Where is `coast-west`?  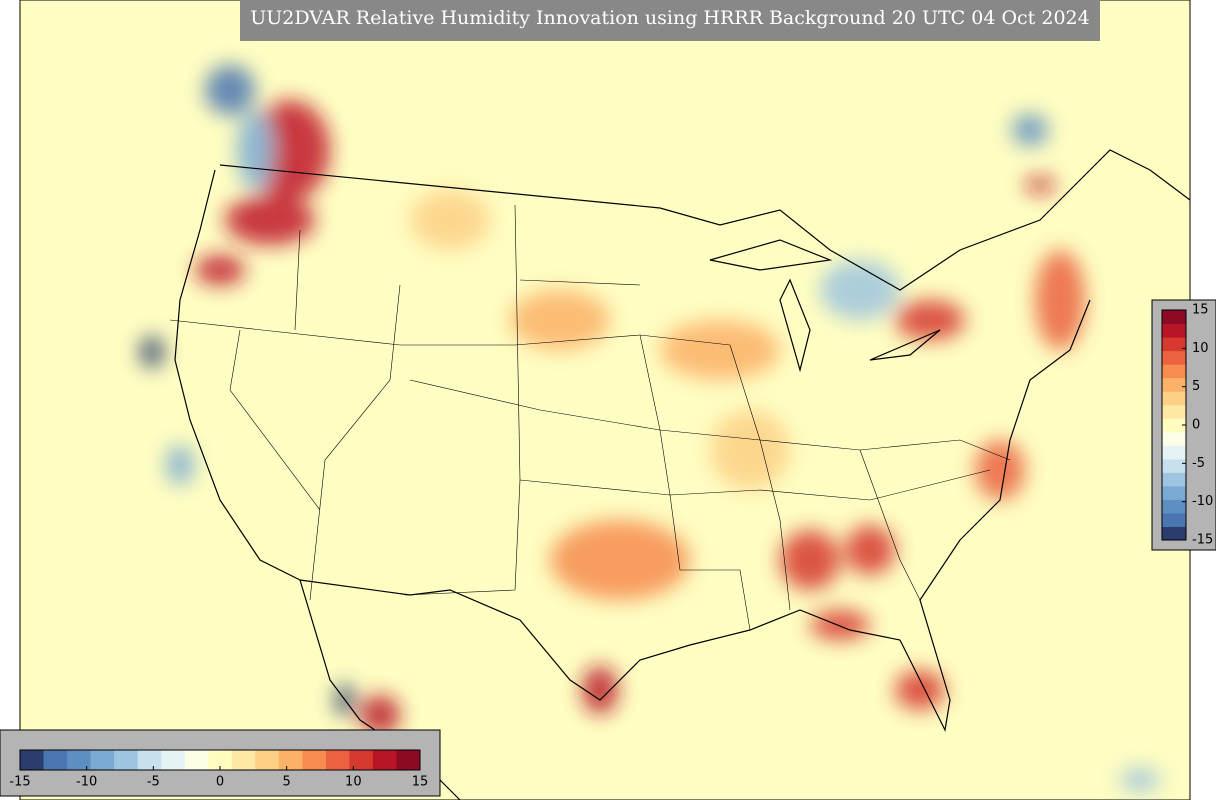
coast-west is located at coordinates (237, 375).